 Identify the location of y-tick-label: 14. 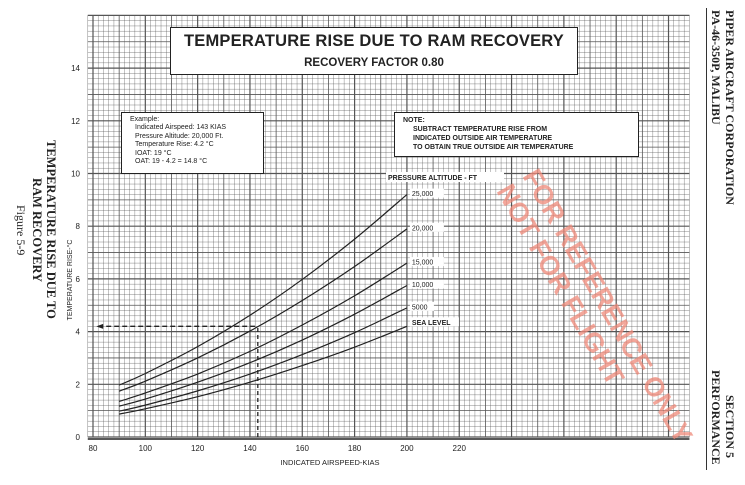
(75, 68).